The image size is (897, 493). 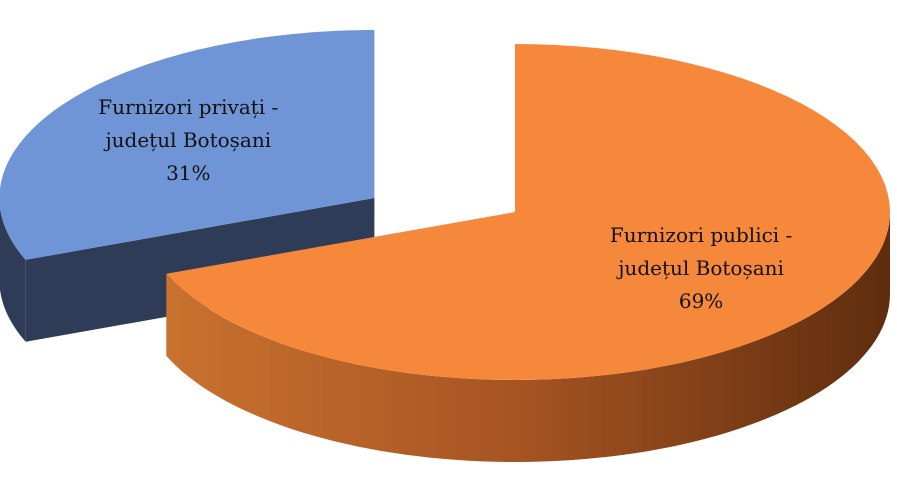 I want to click on value-label: 69%, so click(x=701, y=300).